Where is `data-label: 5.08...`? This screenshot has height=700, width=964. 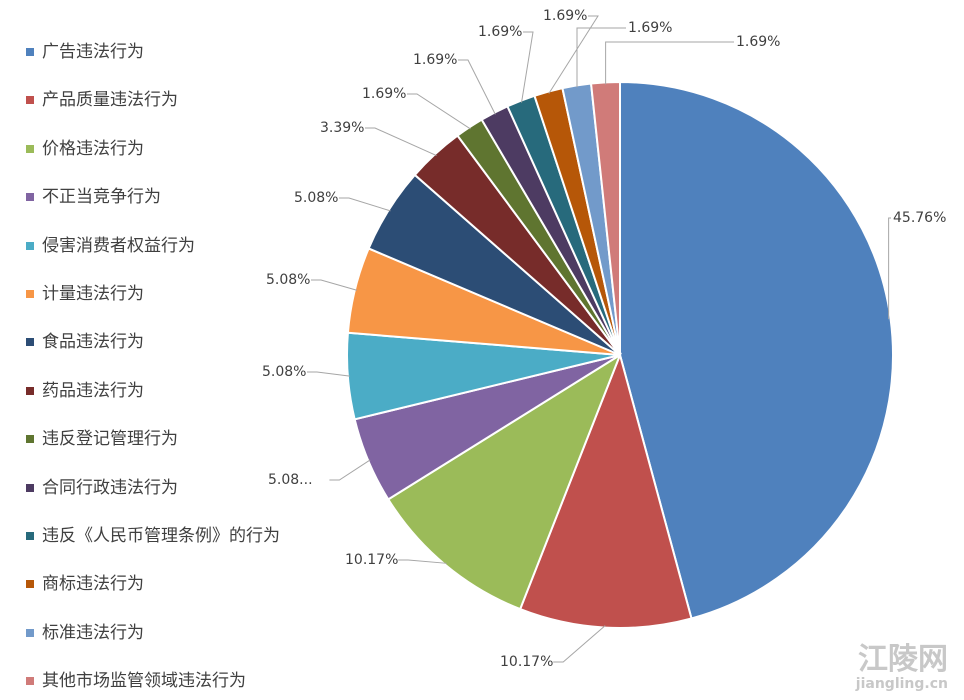 data-label: 5.08... is located at coordinates (290, 480).